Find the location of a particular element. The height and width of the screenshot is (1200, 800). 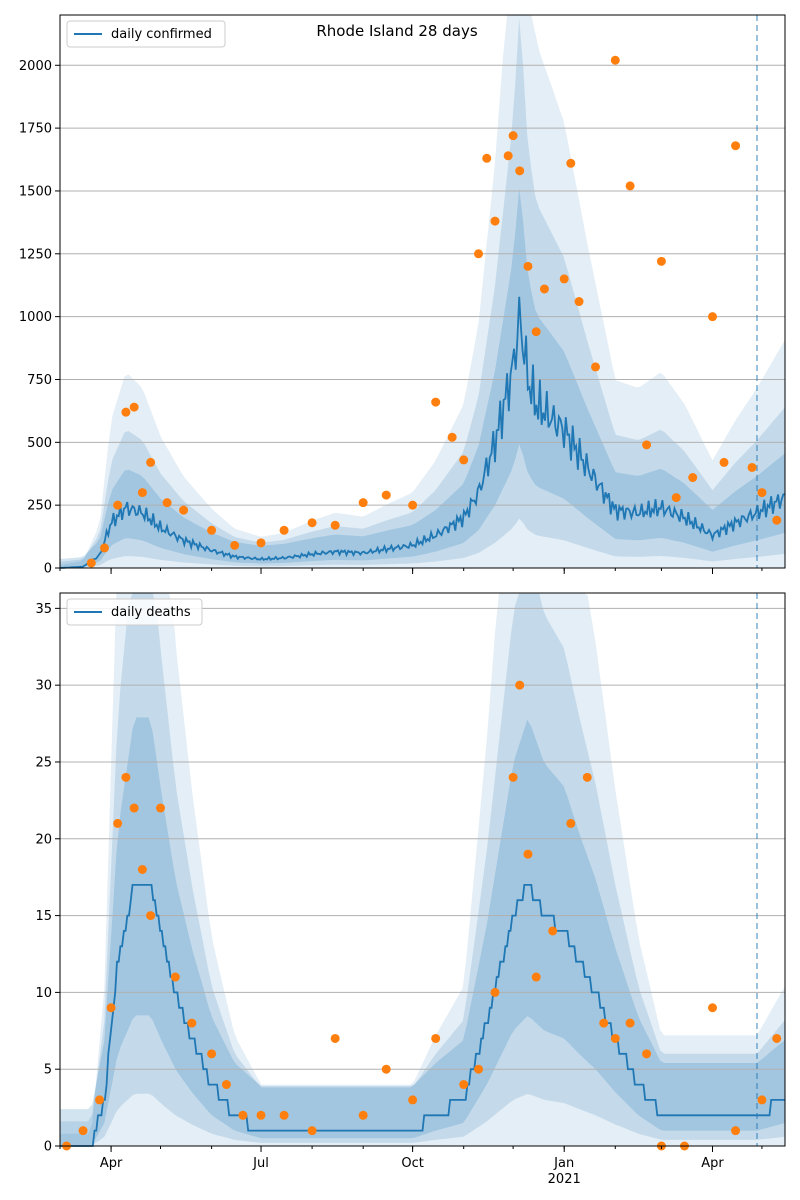

deaths-x-tick-label: Jan is located at coordinates (563, 1163).